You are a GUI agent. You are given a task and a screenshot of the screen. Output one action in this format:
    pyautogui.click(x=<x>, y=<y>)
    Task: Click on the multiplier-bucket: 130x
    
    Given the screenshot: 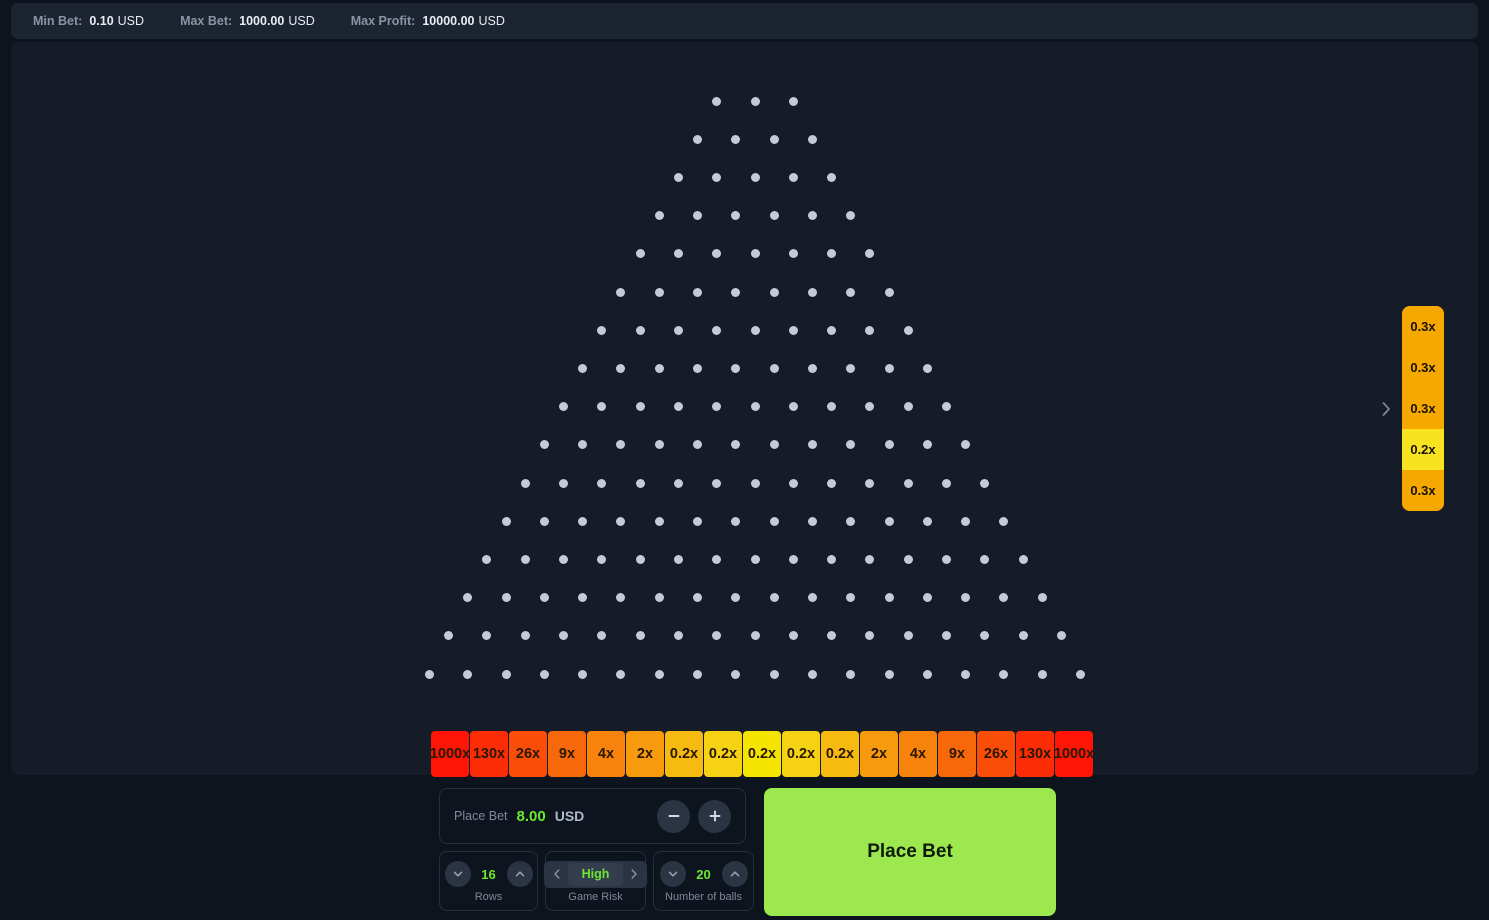 What is the action you would take?
    pyautogui.click(x=489, y=754)
    